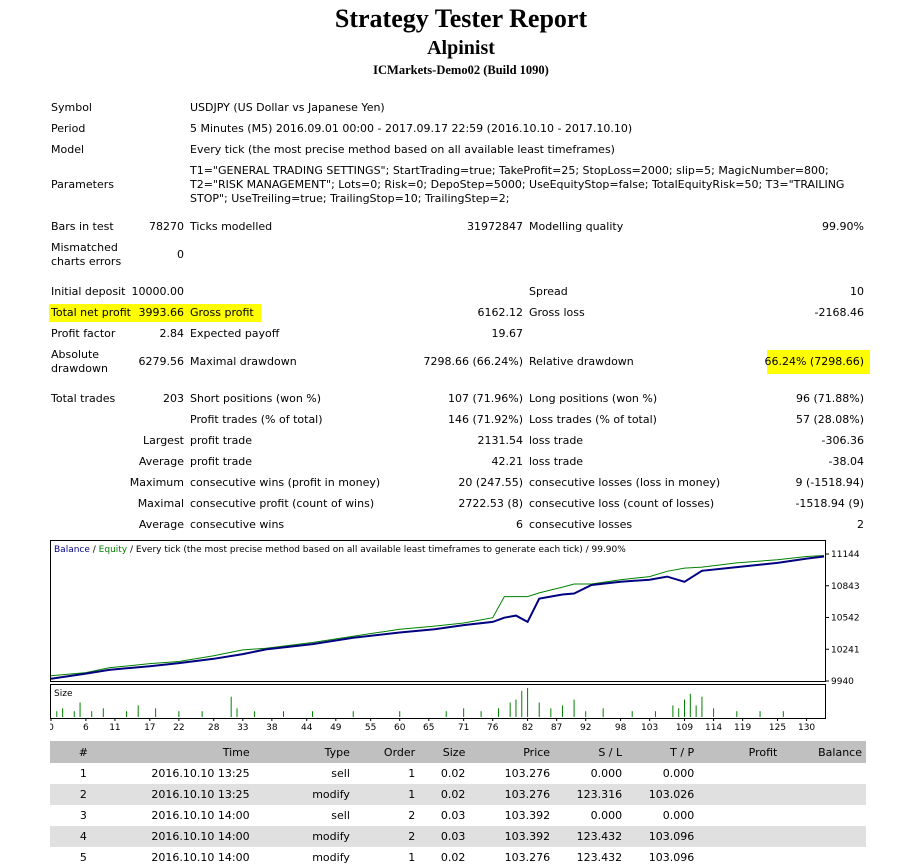  I want to click on x-tick-label: 17, so click(149, 728).